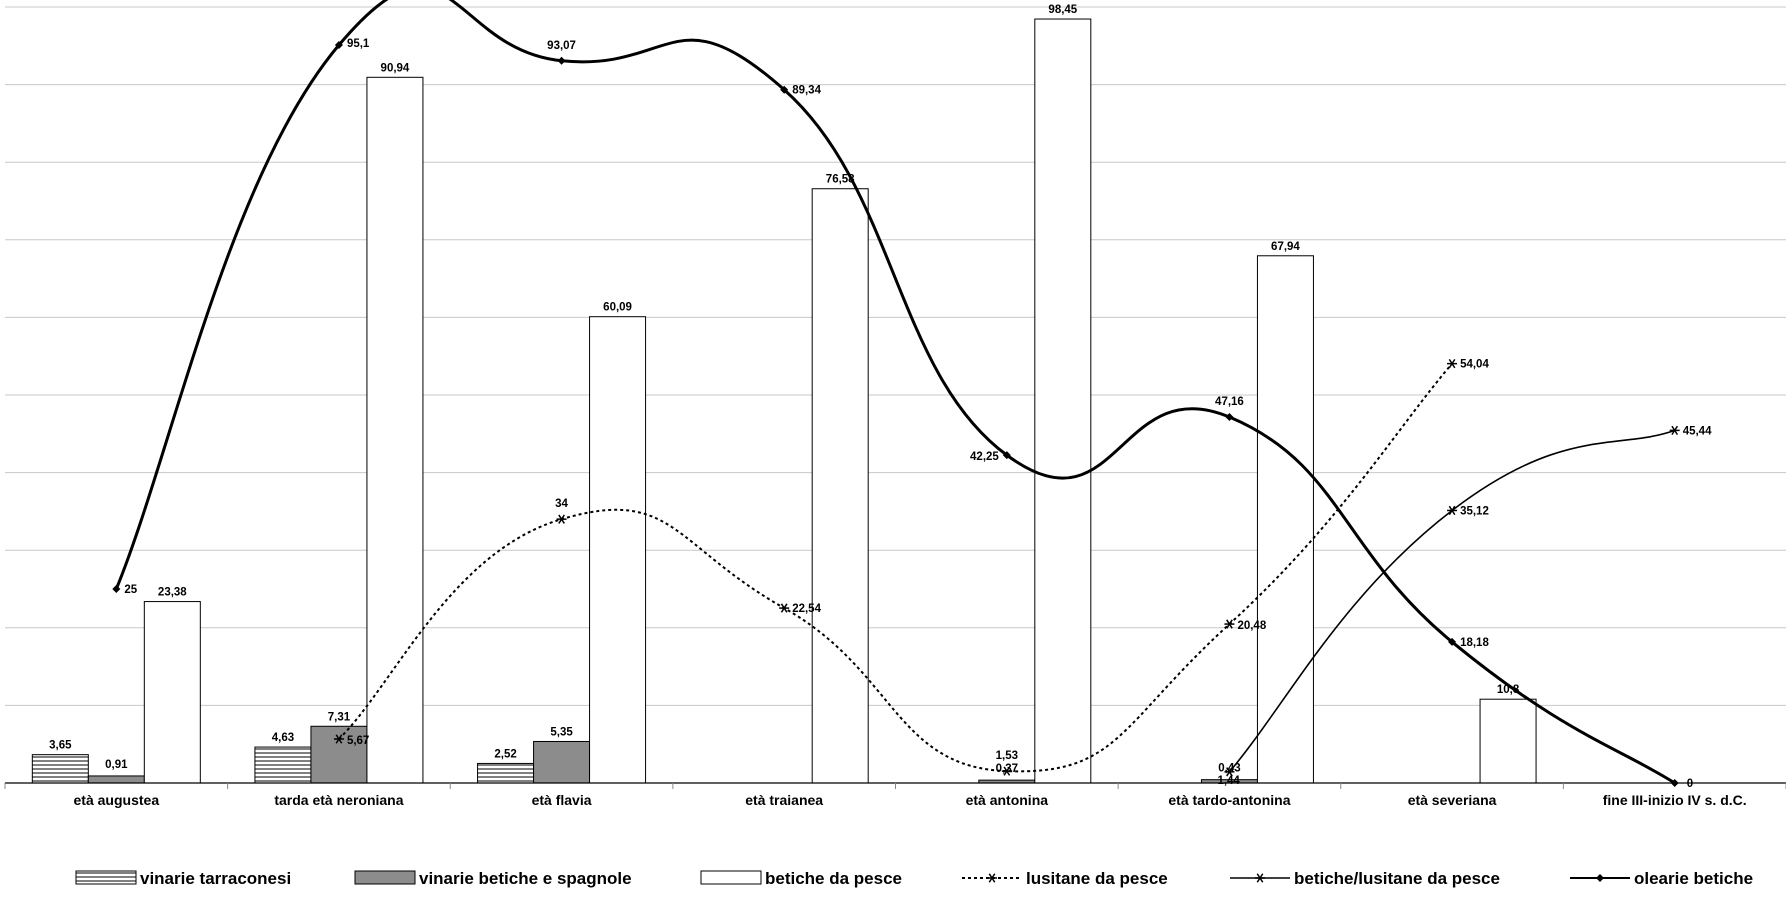 The height and width of the screenshot is (906, 1786). I want to click on legend-item-vinarie-tarraconesi: vinarie tarraconesi, so click(183, 878).